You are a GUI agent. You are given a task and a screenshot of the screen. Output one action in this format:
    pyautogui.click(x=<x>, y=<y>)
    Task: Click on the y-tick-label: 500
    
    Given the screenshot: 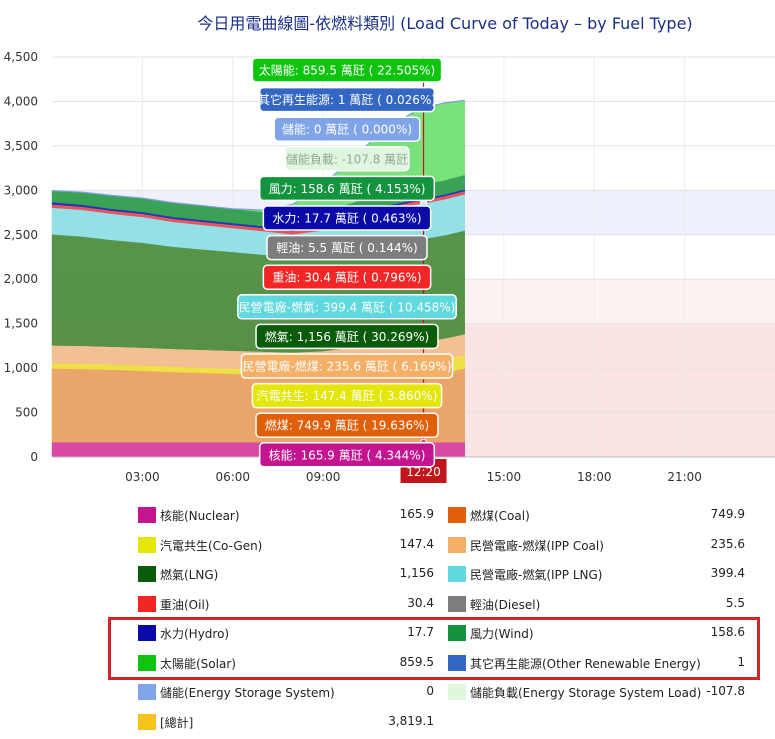 What is the action you would take?
    pyautogui.click(x=26, y=413)
    